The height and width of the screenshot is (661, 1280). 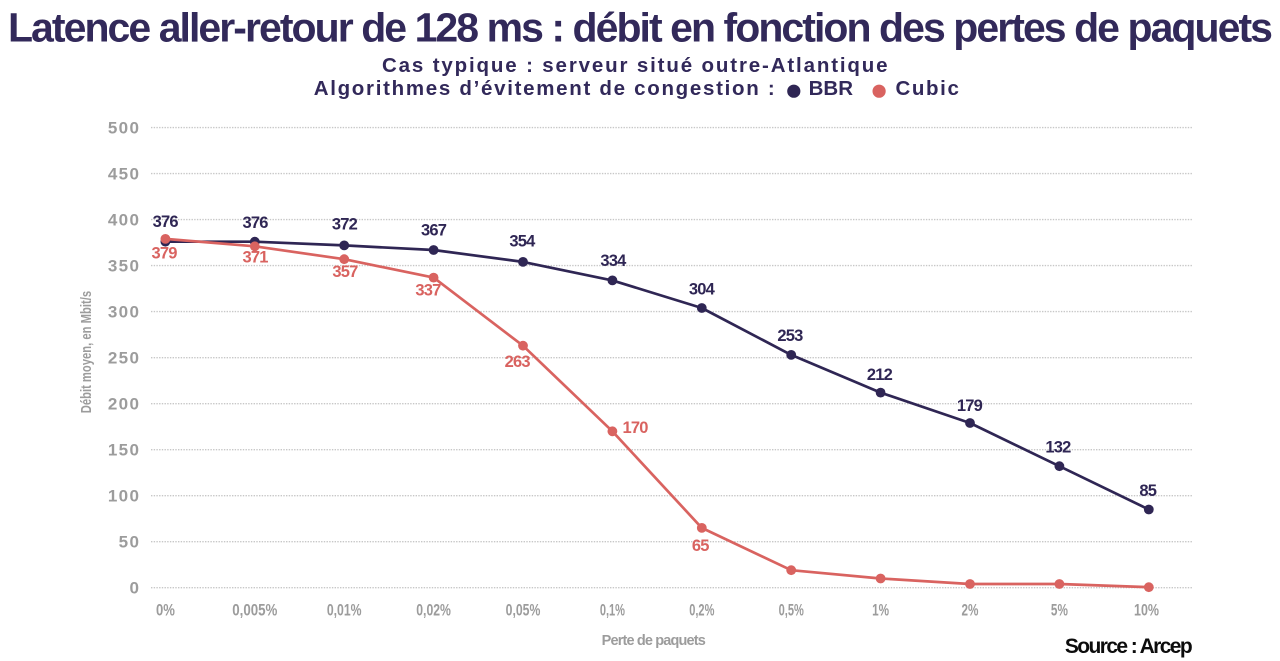 I want to click on svg-text: 400, so click(x=124, y=220).